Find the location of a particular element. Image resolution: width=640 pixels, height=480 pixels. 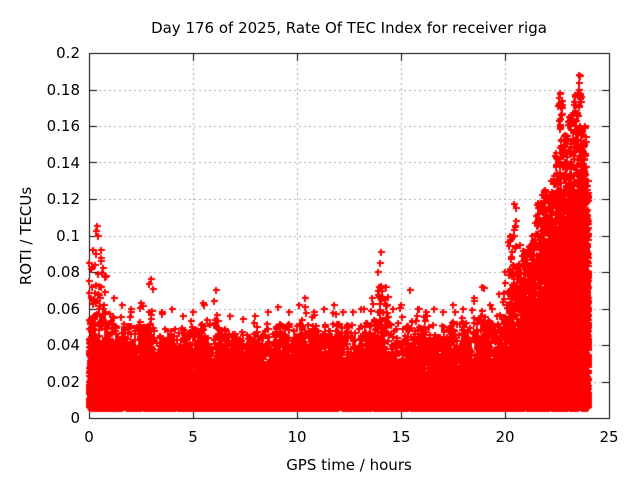

x-axis-title: GPS time / hours is located at coordinates (349, 465).